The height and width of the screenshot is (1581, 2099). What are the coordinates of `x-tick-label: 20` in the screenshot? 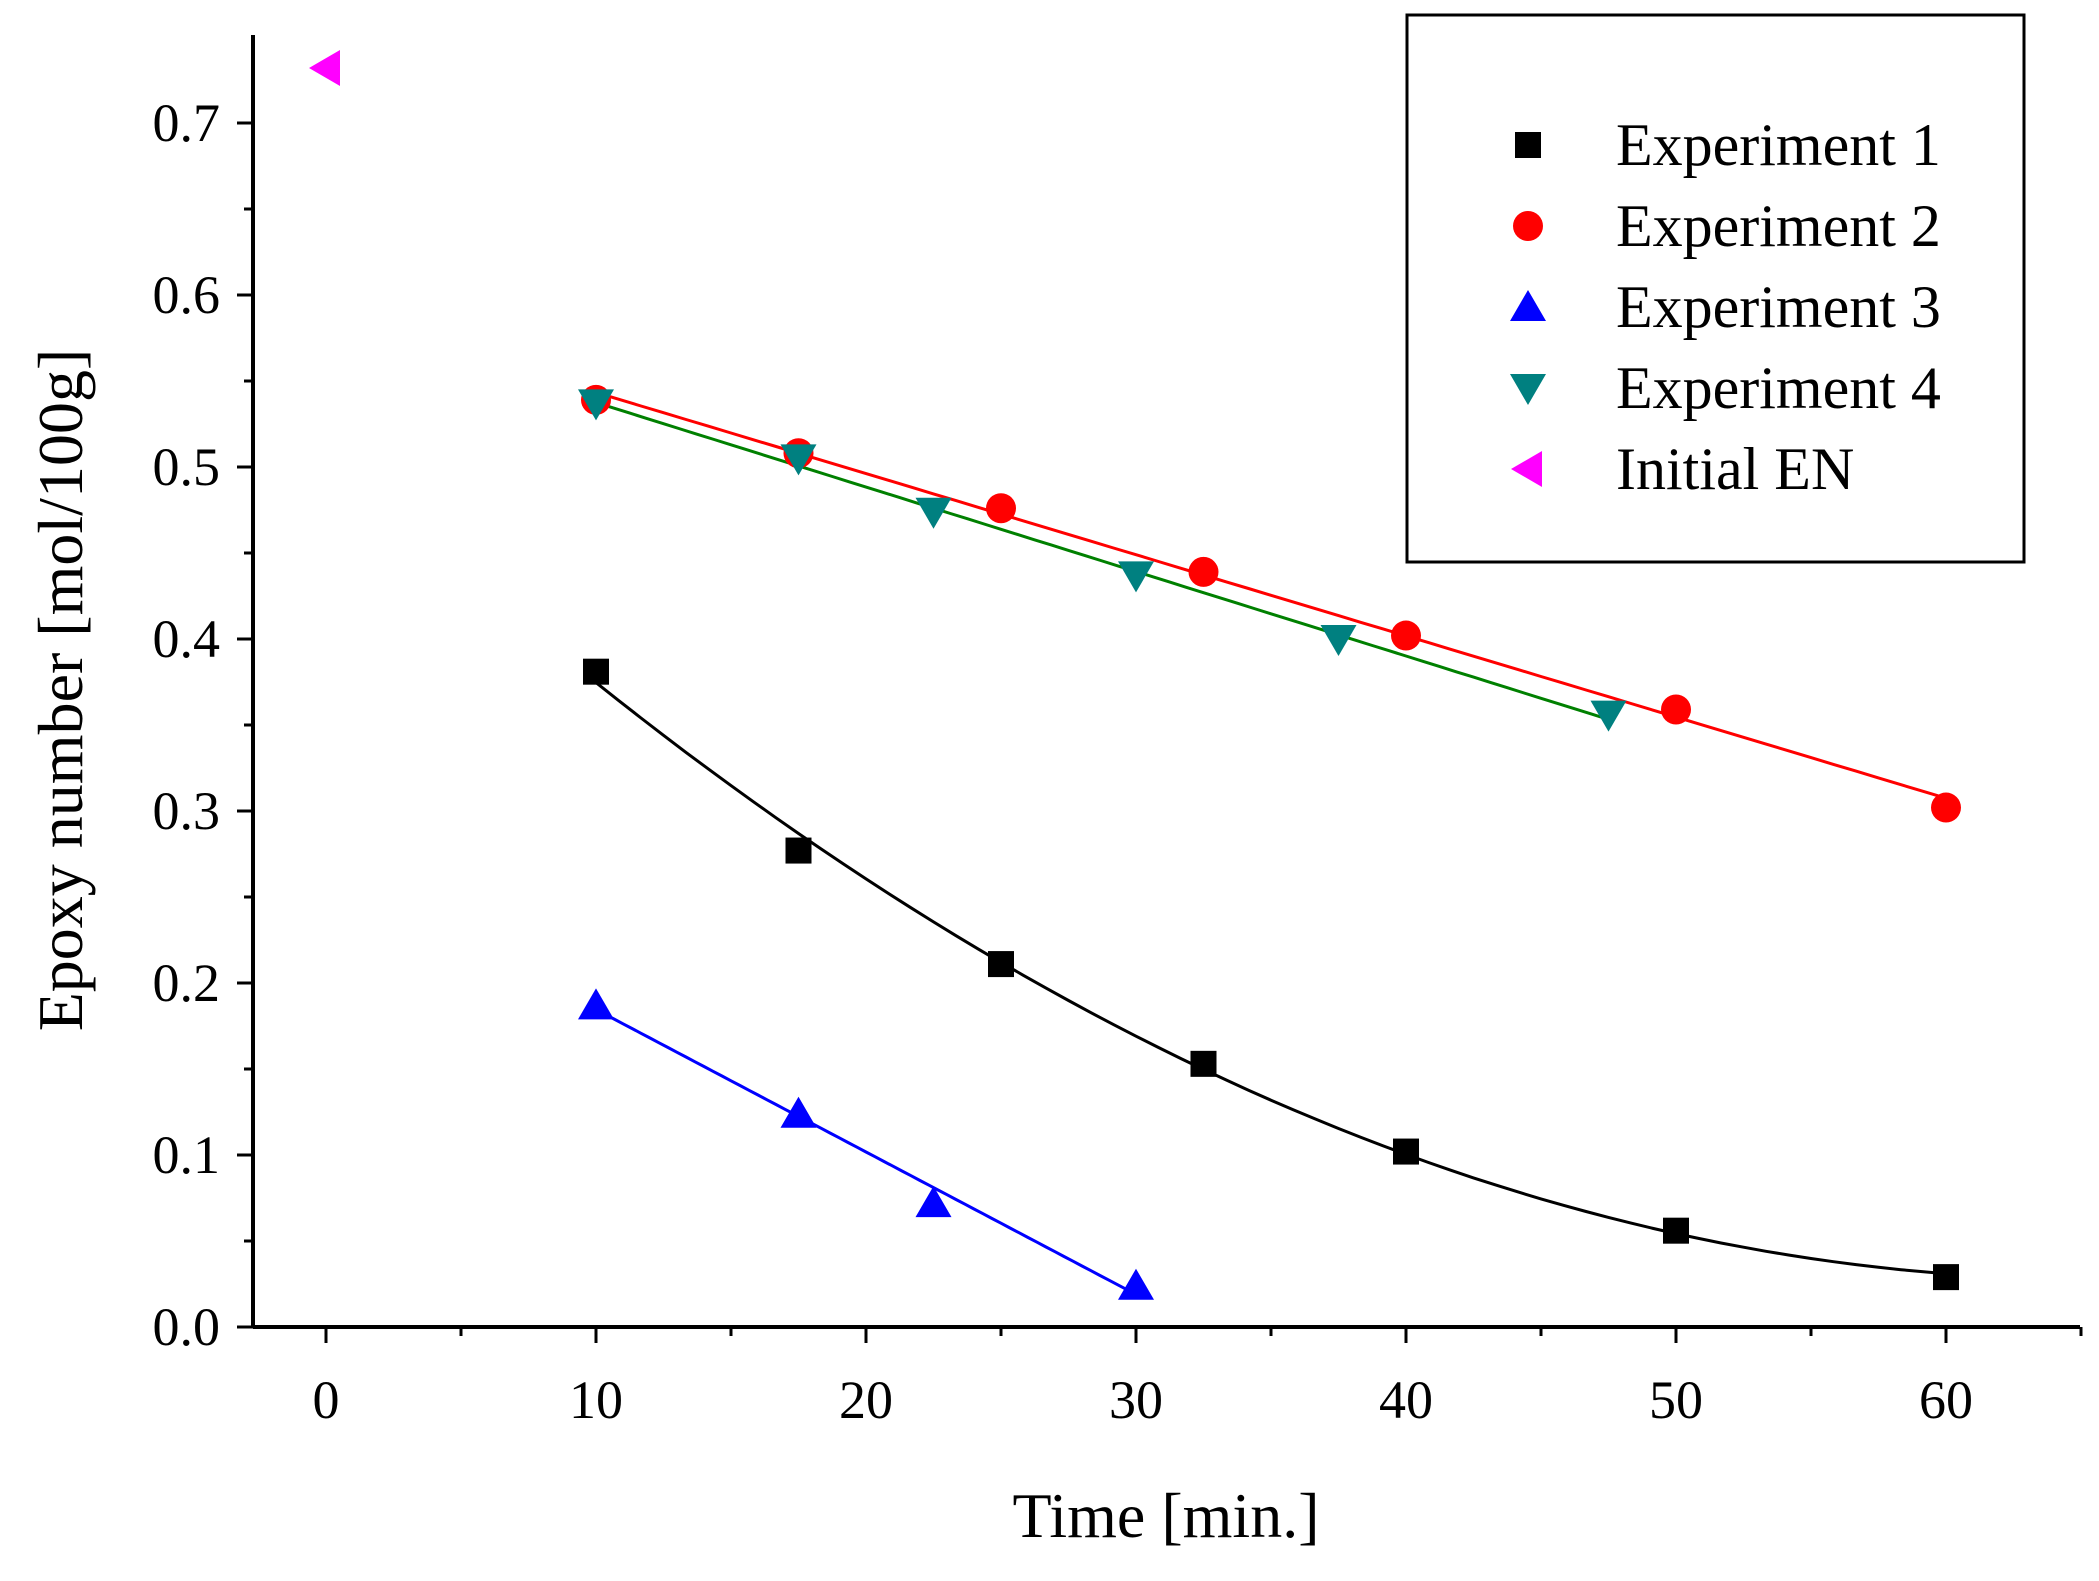 It's located at (866, 1400).